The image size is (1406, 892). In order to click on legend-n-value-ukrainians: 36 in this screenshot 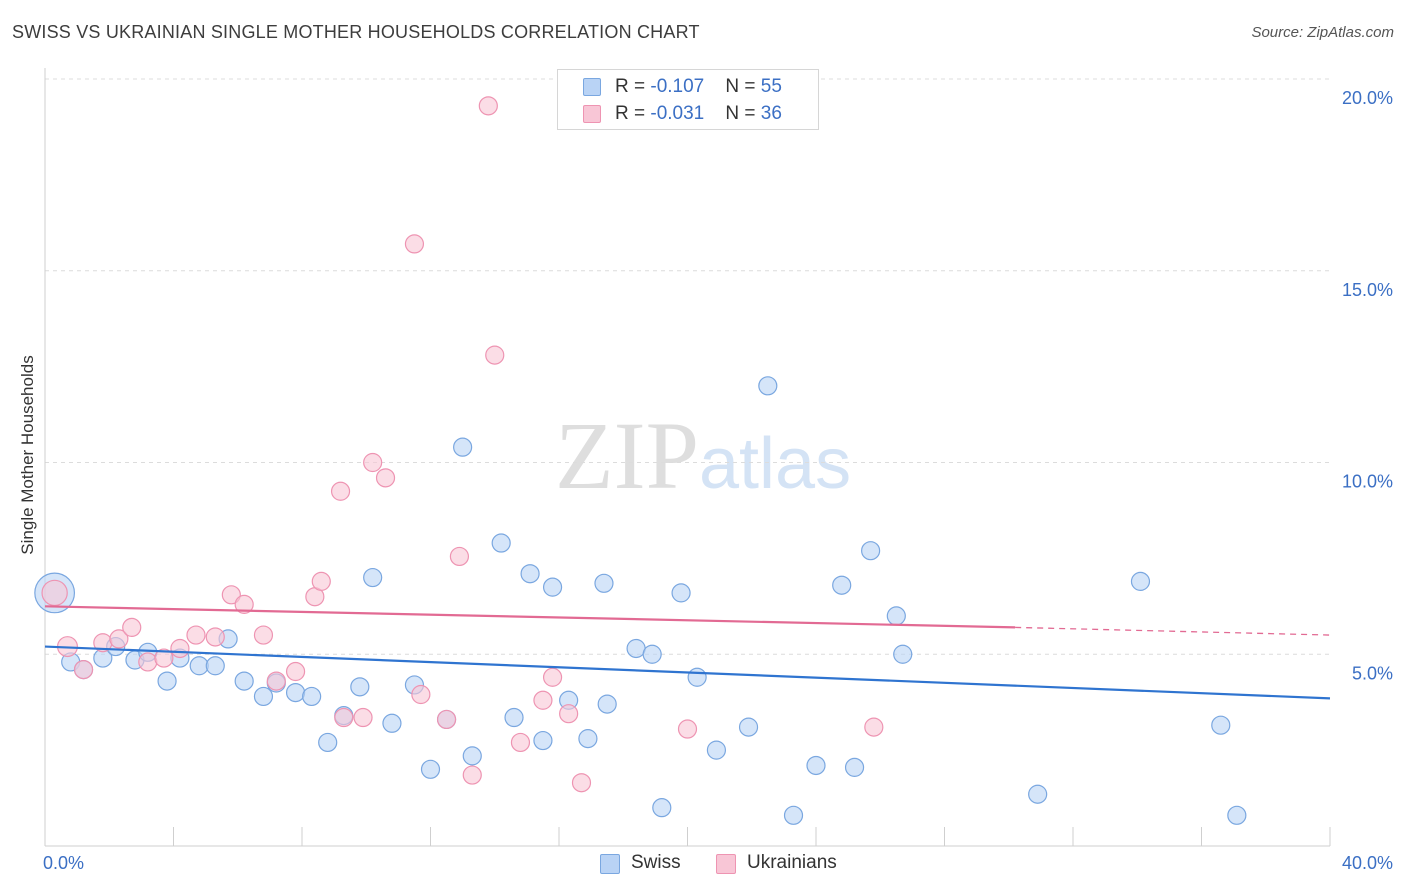, I will do `click(771, 113)`.